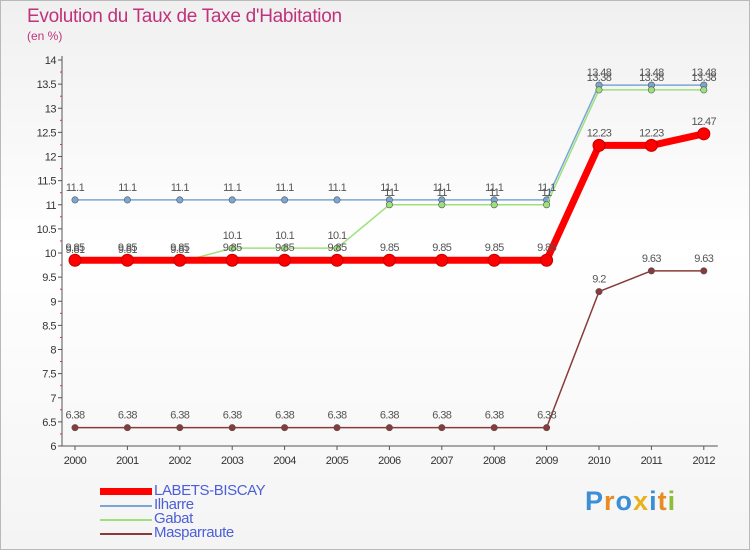 Image resolution: width=750 pixels, height=550 pixels. Describe the element at coordinates (494, 461) in the screenshot. I see `x-tick-label: 2008` at that location.